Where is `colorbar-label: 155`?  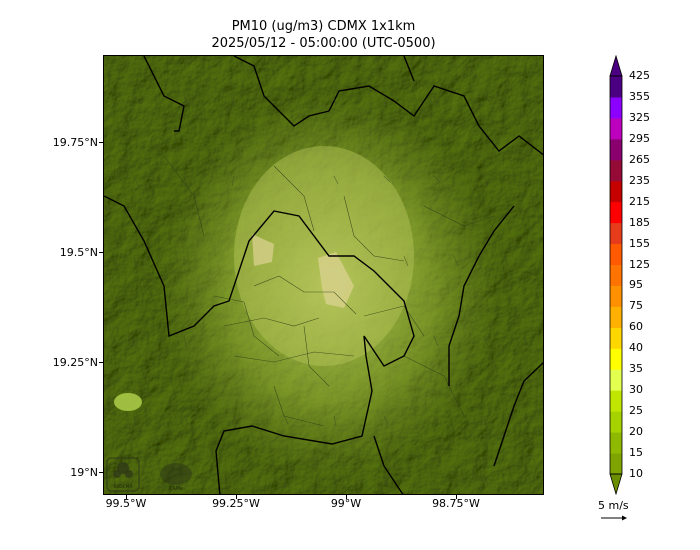
colorbar-label: 155 is located at coordinates (639, 243).